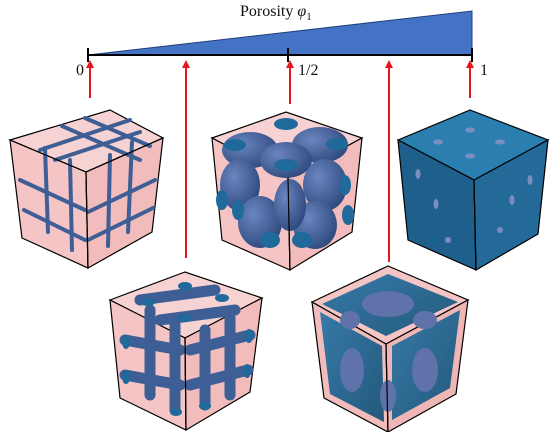 The height and width of the screenshot is (432, 553). Describe the element at coordinates (80, 70) in the screenshot. I see `tick-label-0: 0` at that location.